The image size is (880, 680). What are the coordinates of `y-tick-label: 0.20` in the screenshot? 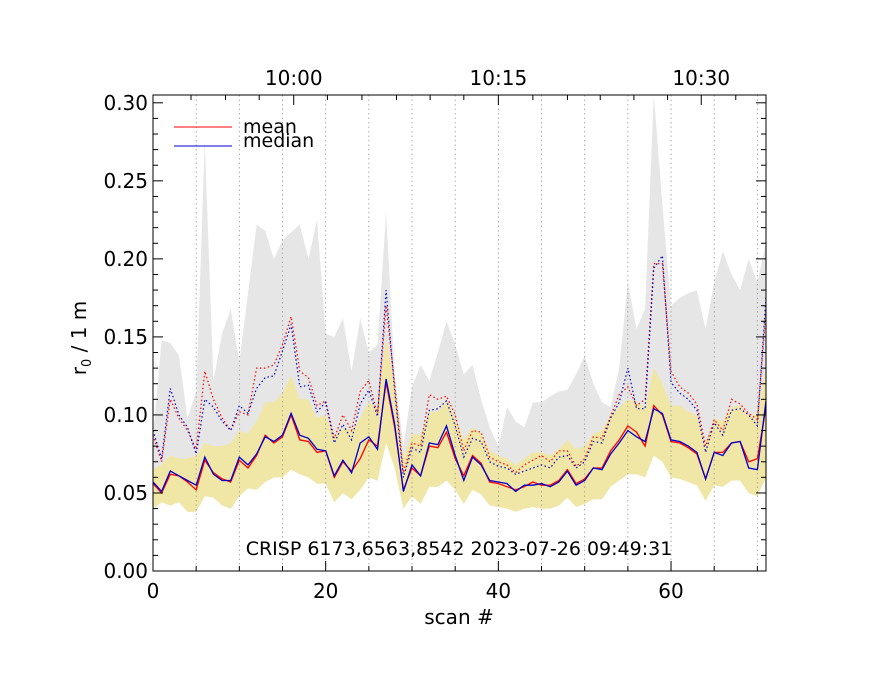 It's located at (125, 259).